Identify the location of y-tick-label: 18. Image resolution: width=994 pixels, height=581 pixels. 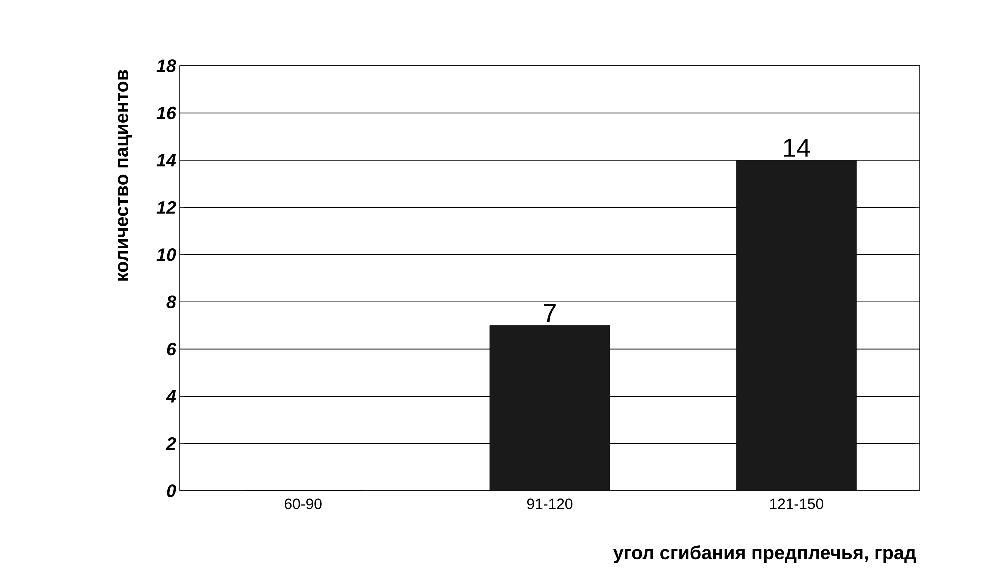
(166, 66).